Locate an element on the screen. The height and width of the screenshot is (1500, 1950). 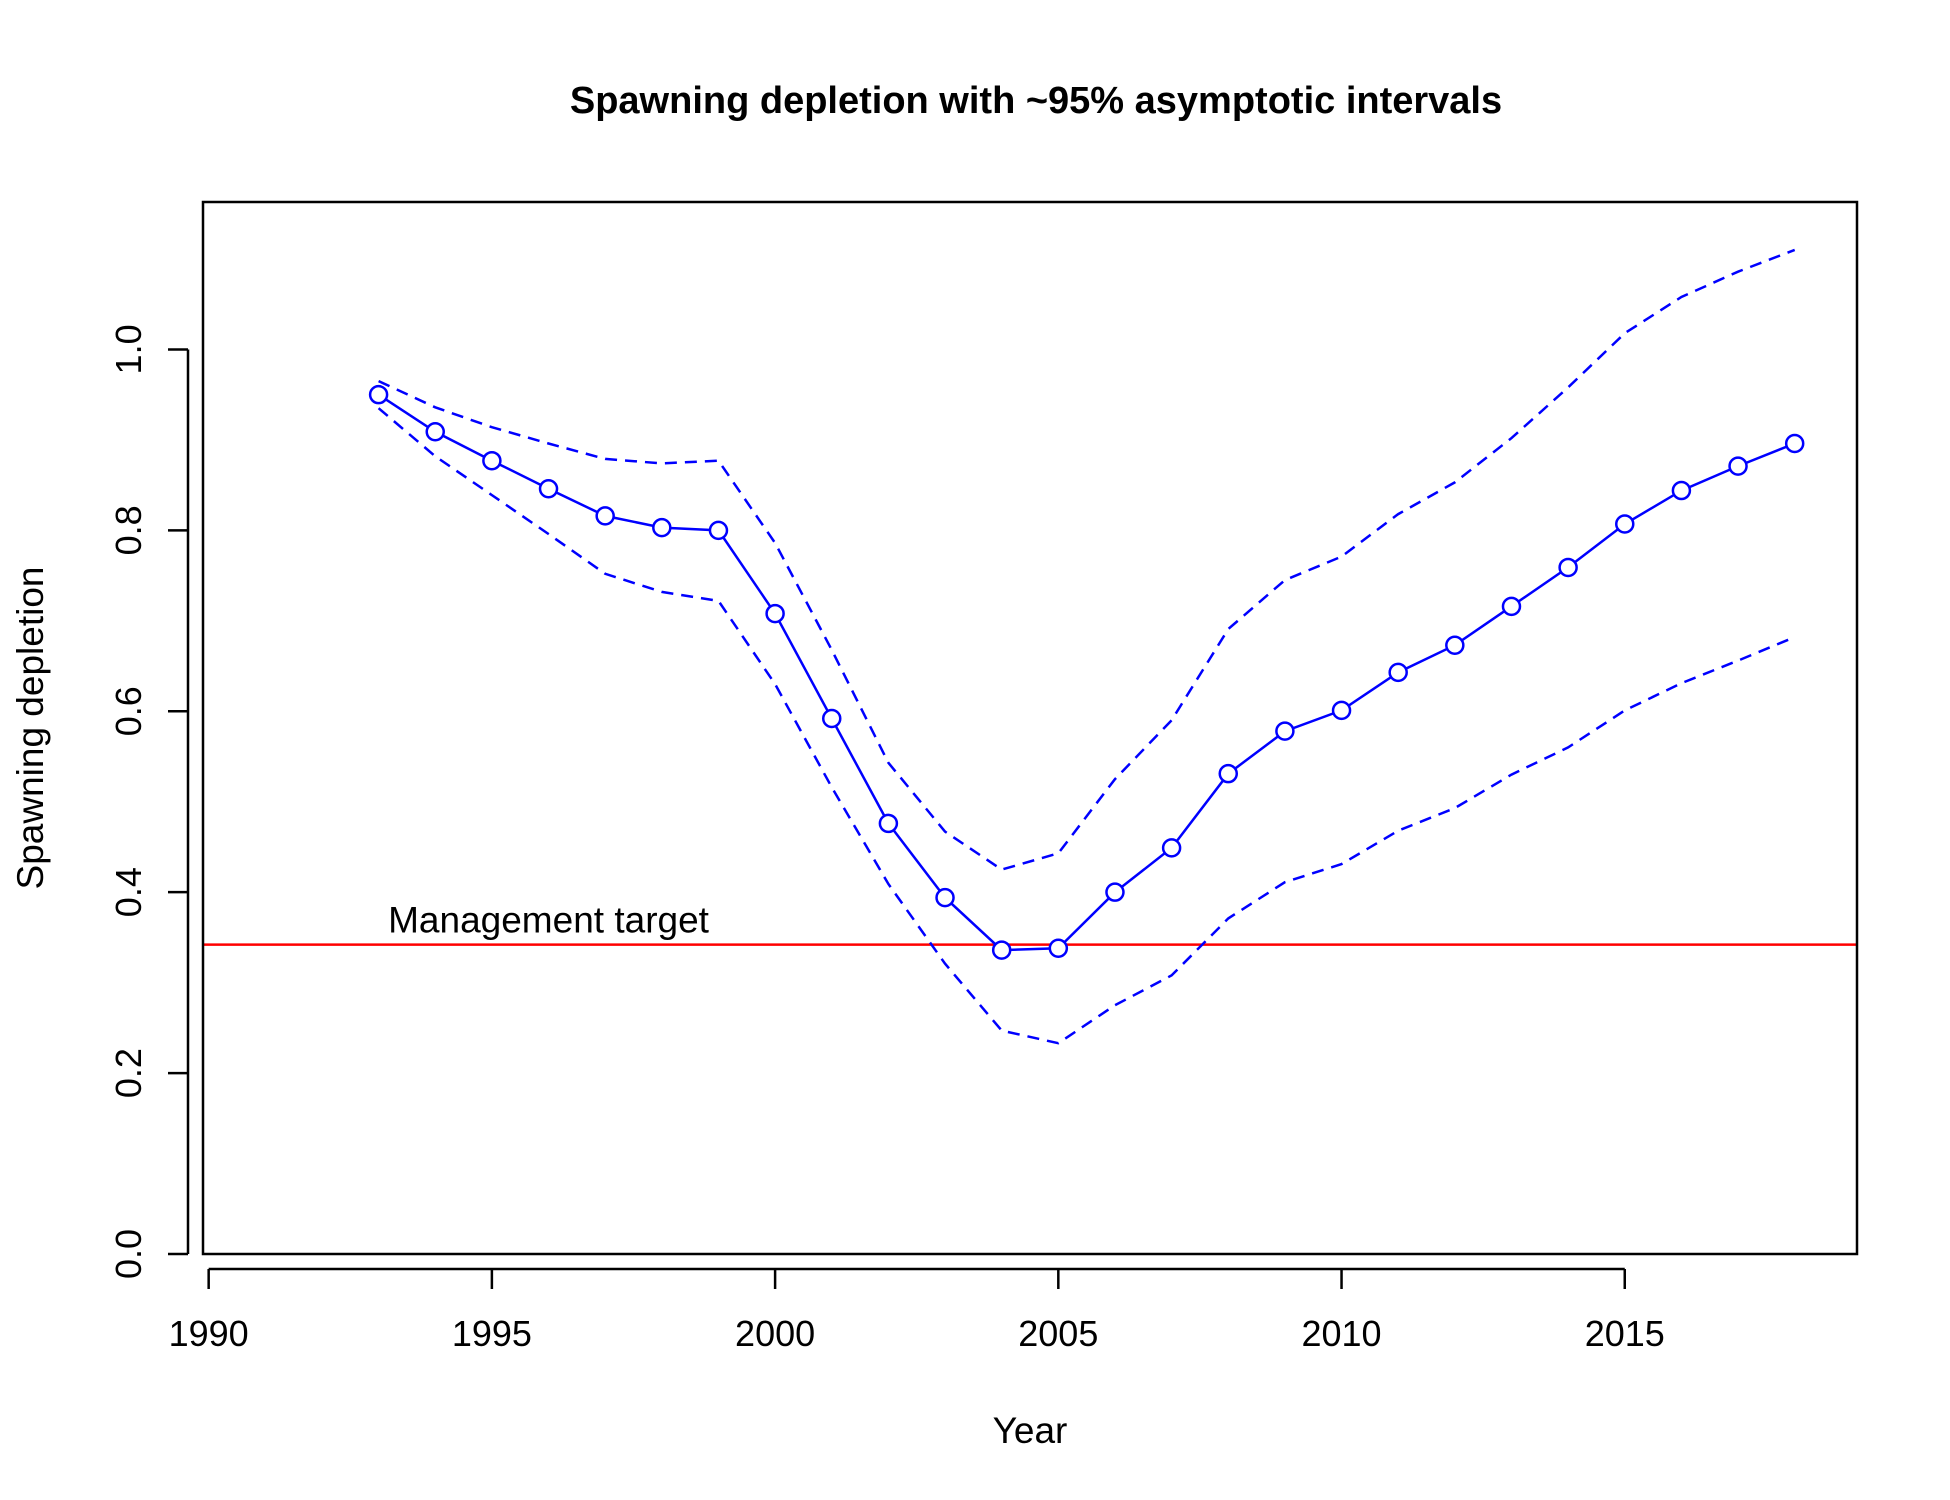
x-tick-label: 2000 is located at coordinates (775, 1333).